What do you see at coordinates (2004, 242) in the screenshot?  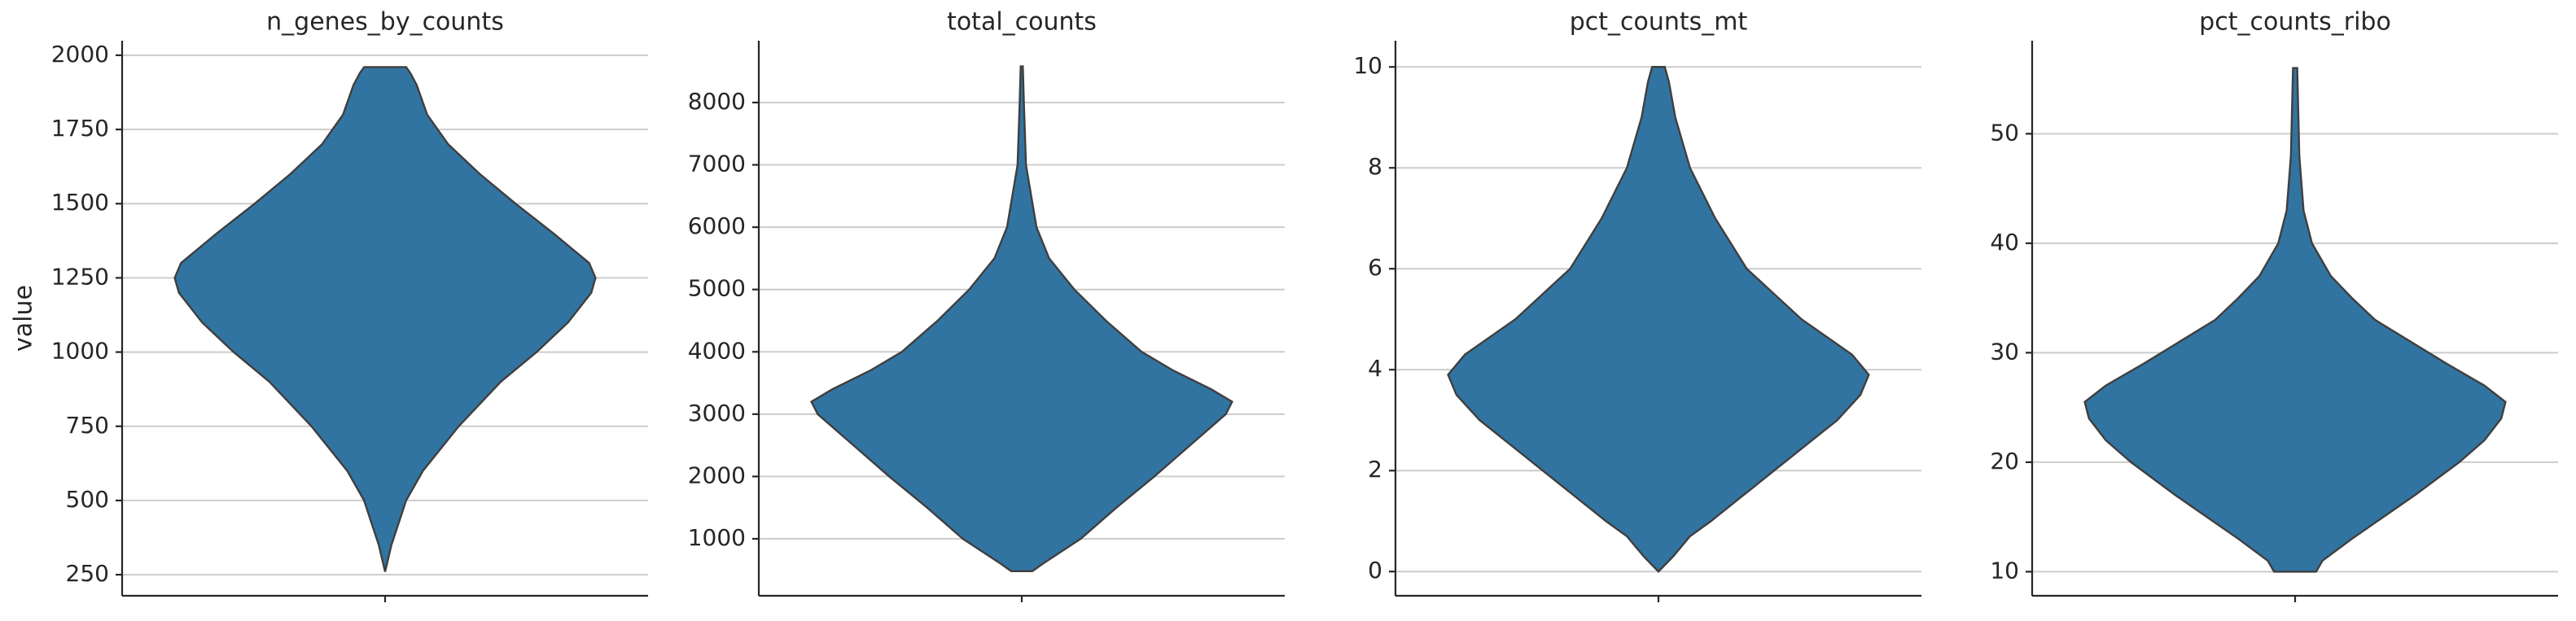 I see `y-tick-label: 40` at bounding box center [2004, 242].